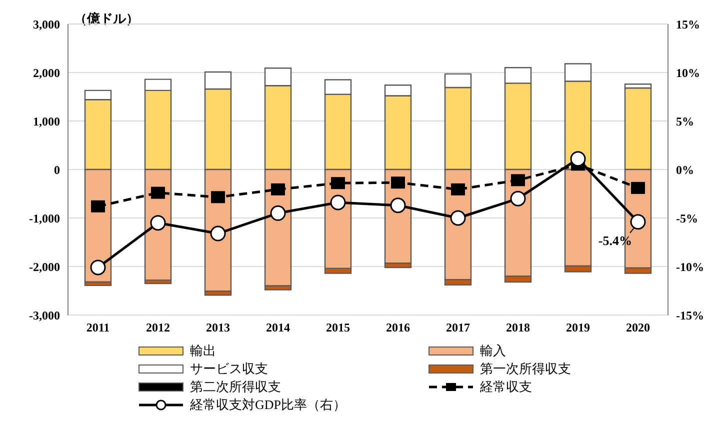 The height and width of the screenshot is (426, 726). I want to click on legend-label: 輸入, so click(493, 351).